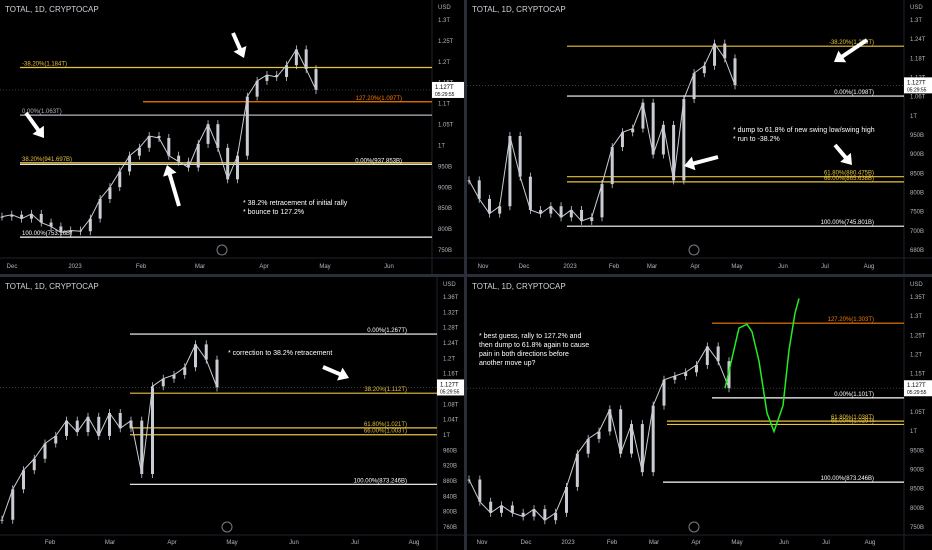 The image size is (932, 550). Describe the element at coordinates (446, 42) in the screenshot. I see `y-tick-label: 1.25T` at that location.